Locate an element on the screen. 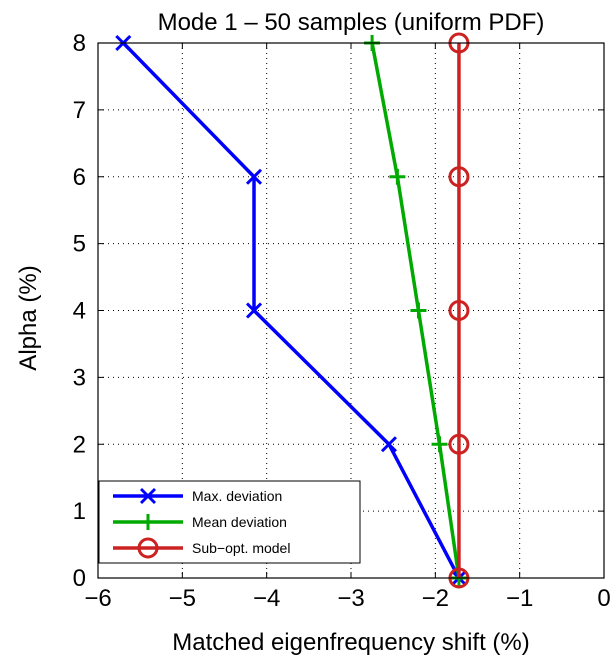 The width and height of the screenshot is (613, 664). y-tick-label: 5 is located at coordinates (79, 244).